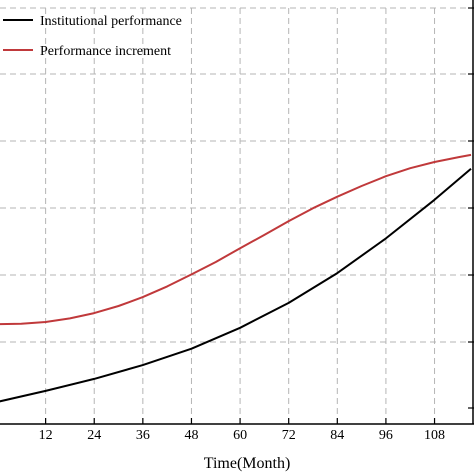 This screenshot has width=474, height=474. Describe the element at coordinates (191, 435) in the screenshot. I see `x-tick-label-48: 48` at that location.